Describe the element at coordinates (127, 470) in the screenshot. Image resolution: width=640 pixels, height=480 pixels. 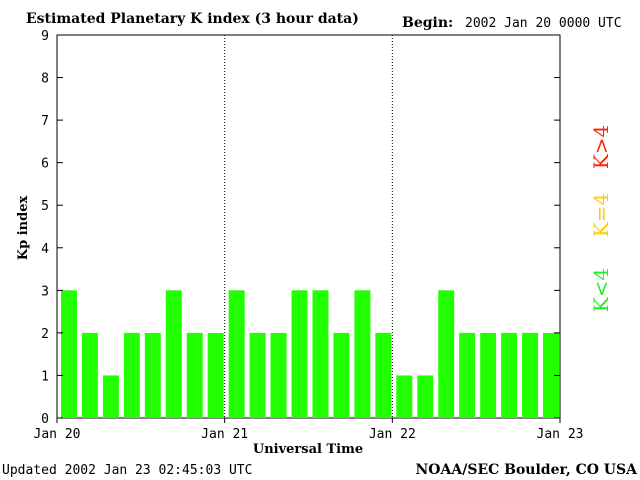
I see `updated-timestamp: Updated 2002 Jan 23 02:45:03 UTC` at that location.